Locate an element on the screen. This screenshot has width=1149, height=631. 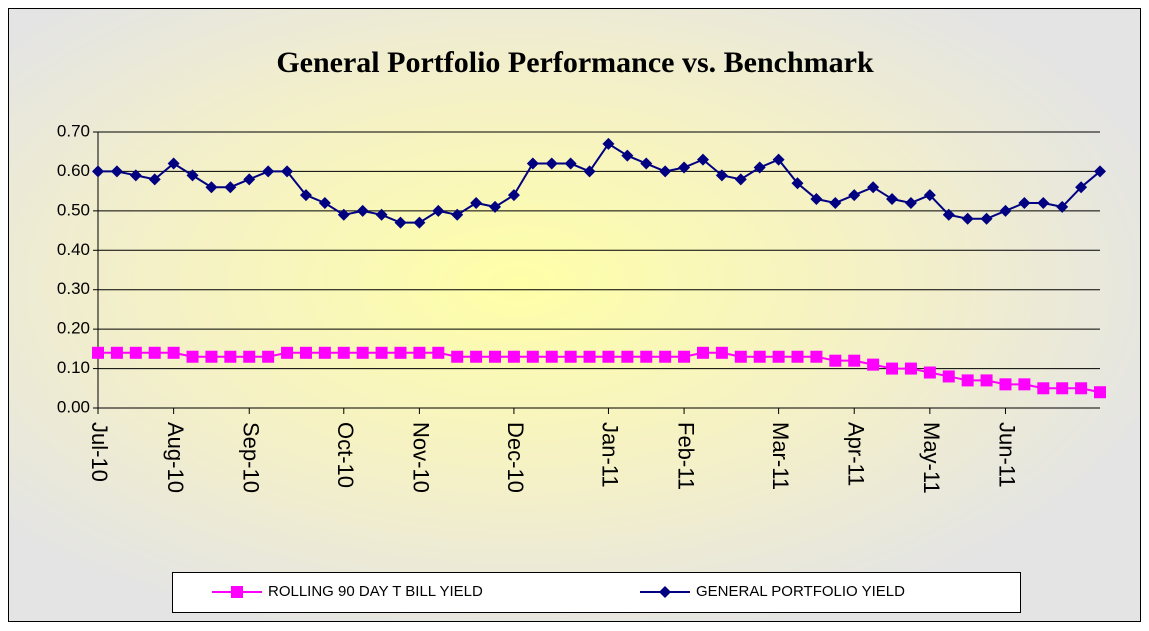
y-tick-label: 0.20 is located at coordinates (73, 328).